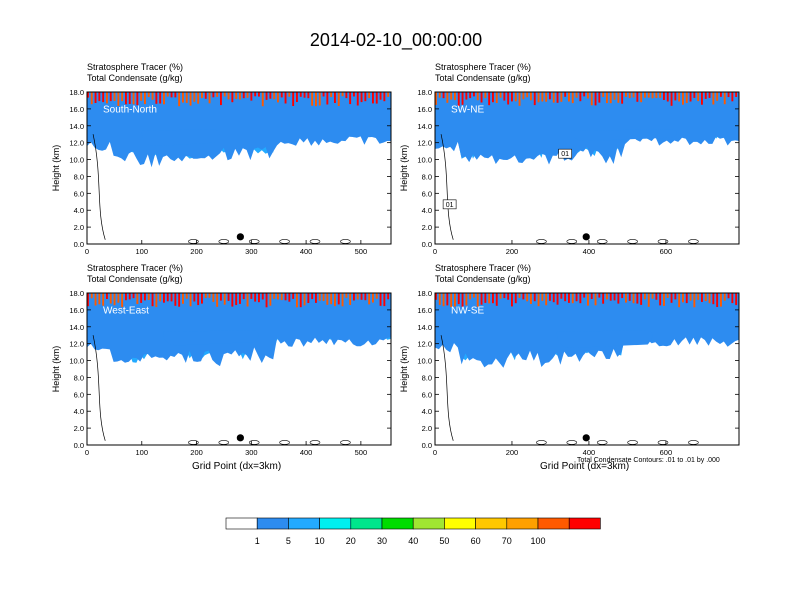 This screenshot has height=612, width=792. Describe the element at coordinates (666, 452) in the screenshot. I see `x-tick-label: 600` at that location.